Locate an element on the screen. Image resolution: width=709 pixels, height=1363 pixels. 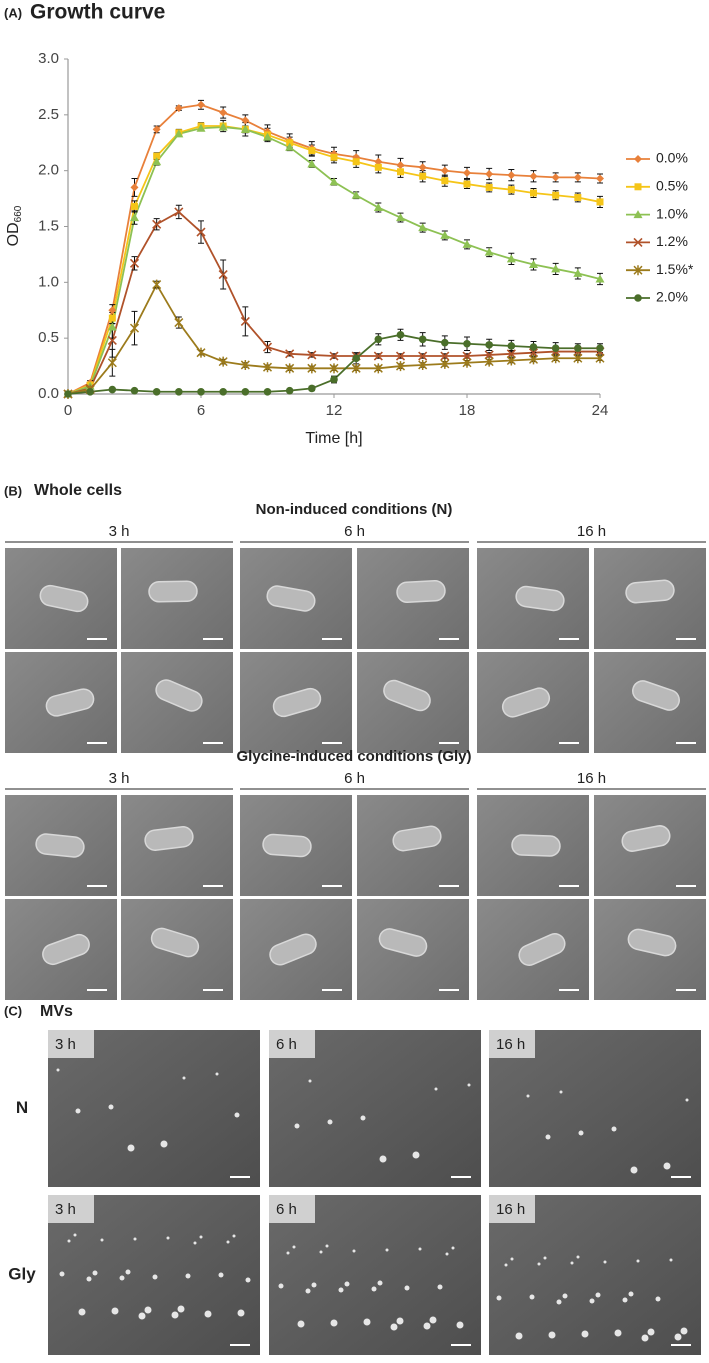
time-header: 16 h is located at coordinates (591, 531).